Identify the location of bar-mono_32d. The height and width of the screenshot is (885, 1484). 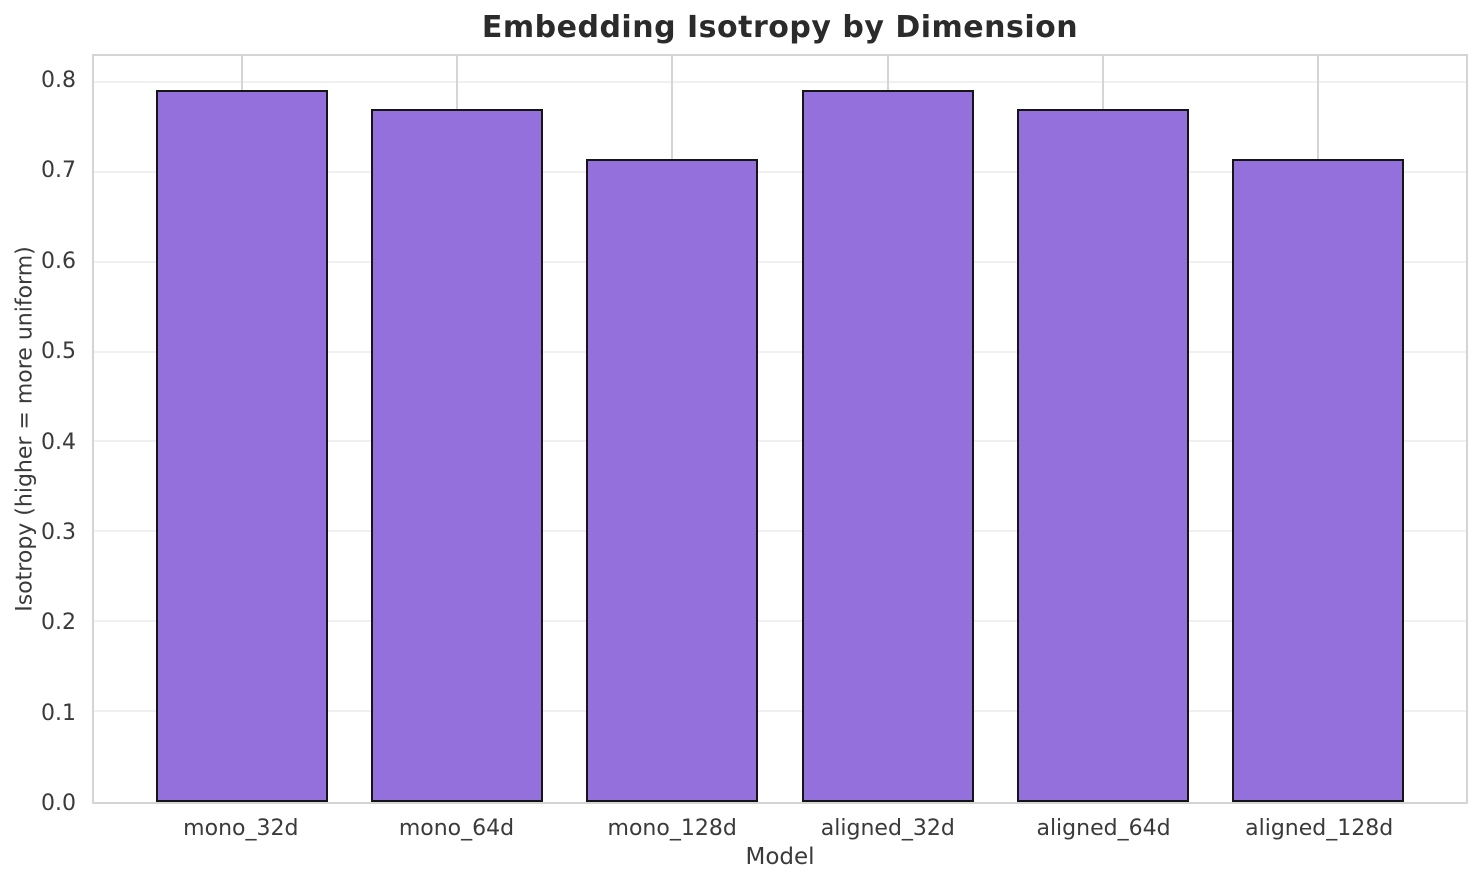
(242, 446).